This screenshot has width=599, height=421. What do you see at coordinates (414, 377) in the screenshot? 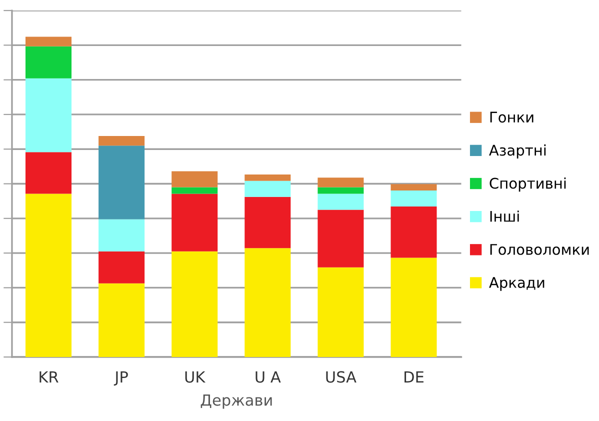
I see `x-tick-label: DE` at bounding box center [414, 377].